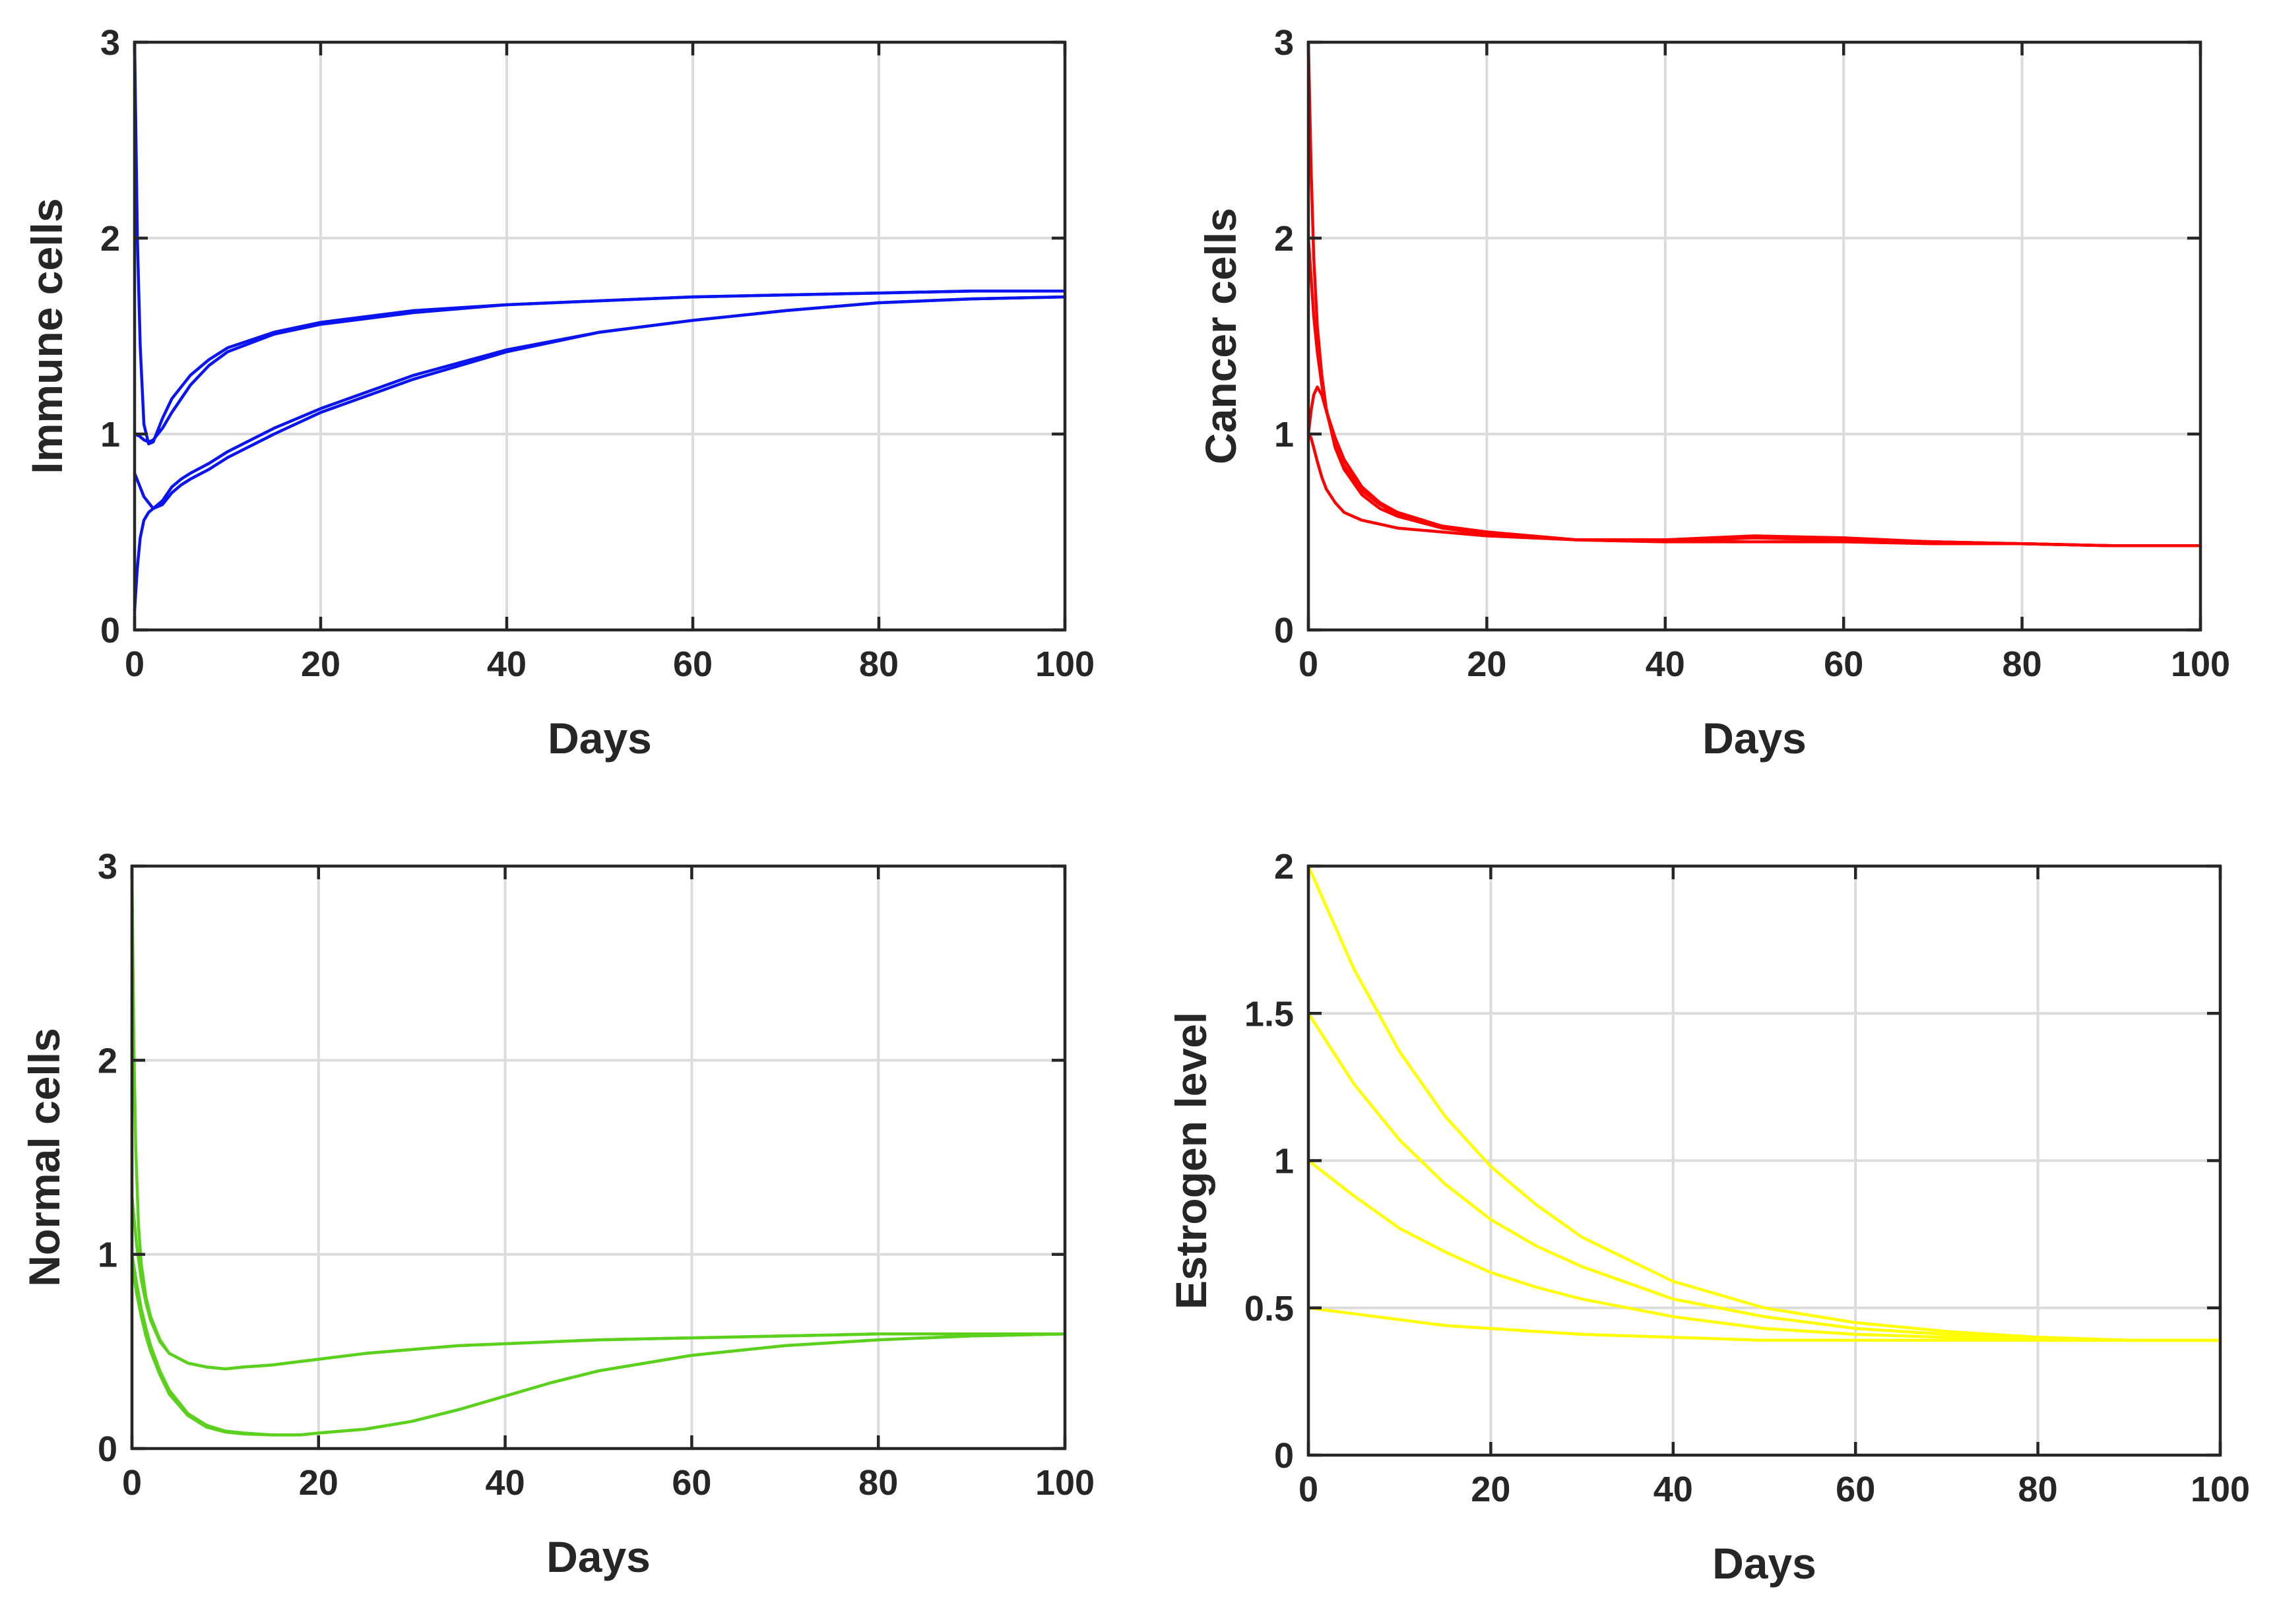 The width and height of the screenshot is (2277, 1624). Describe the element at coordinates (46, 336) in the screenshot. I see `y-axis-label: Immune cells` at that location.